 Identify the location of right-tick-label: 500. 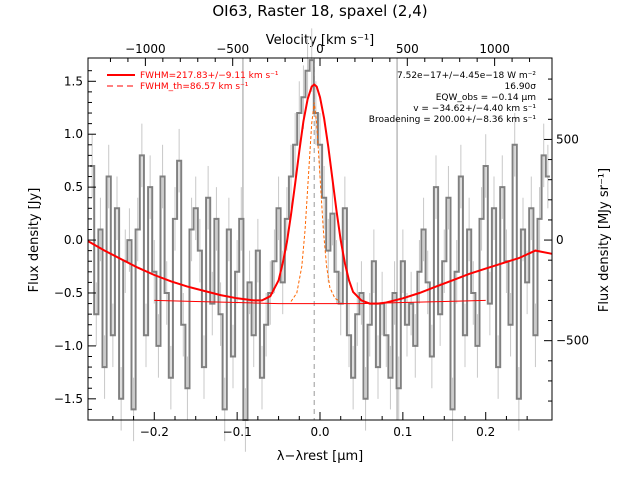
(567, 139).